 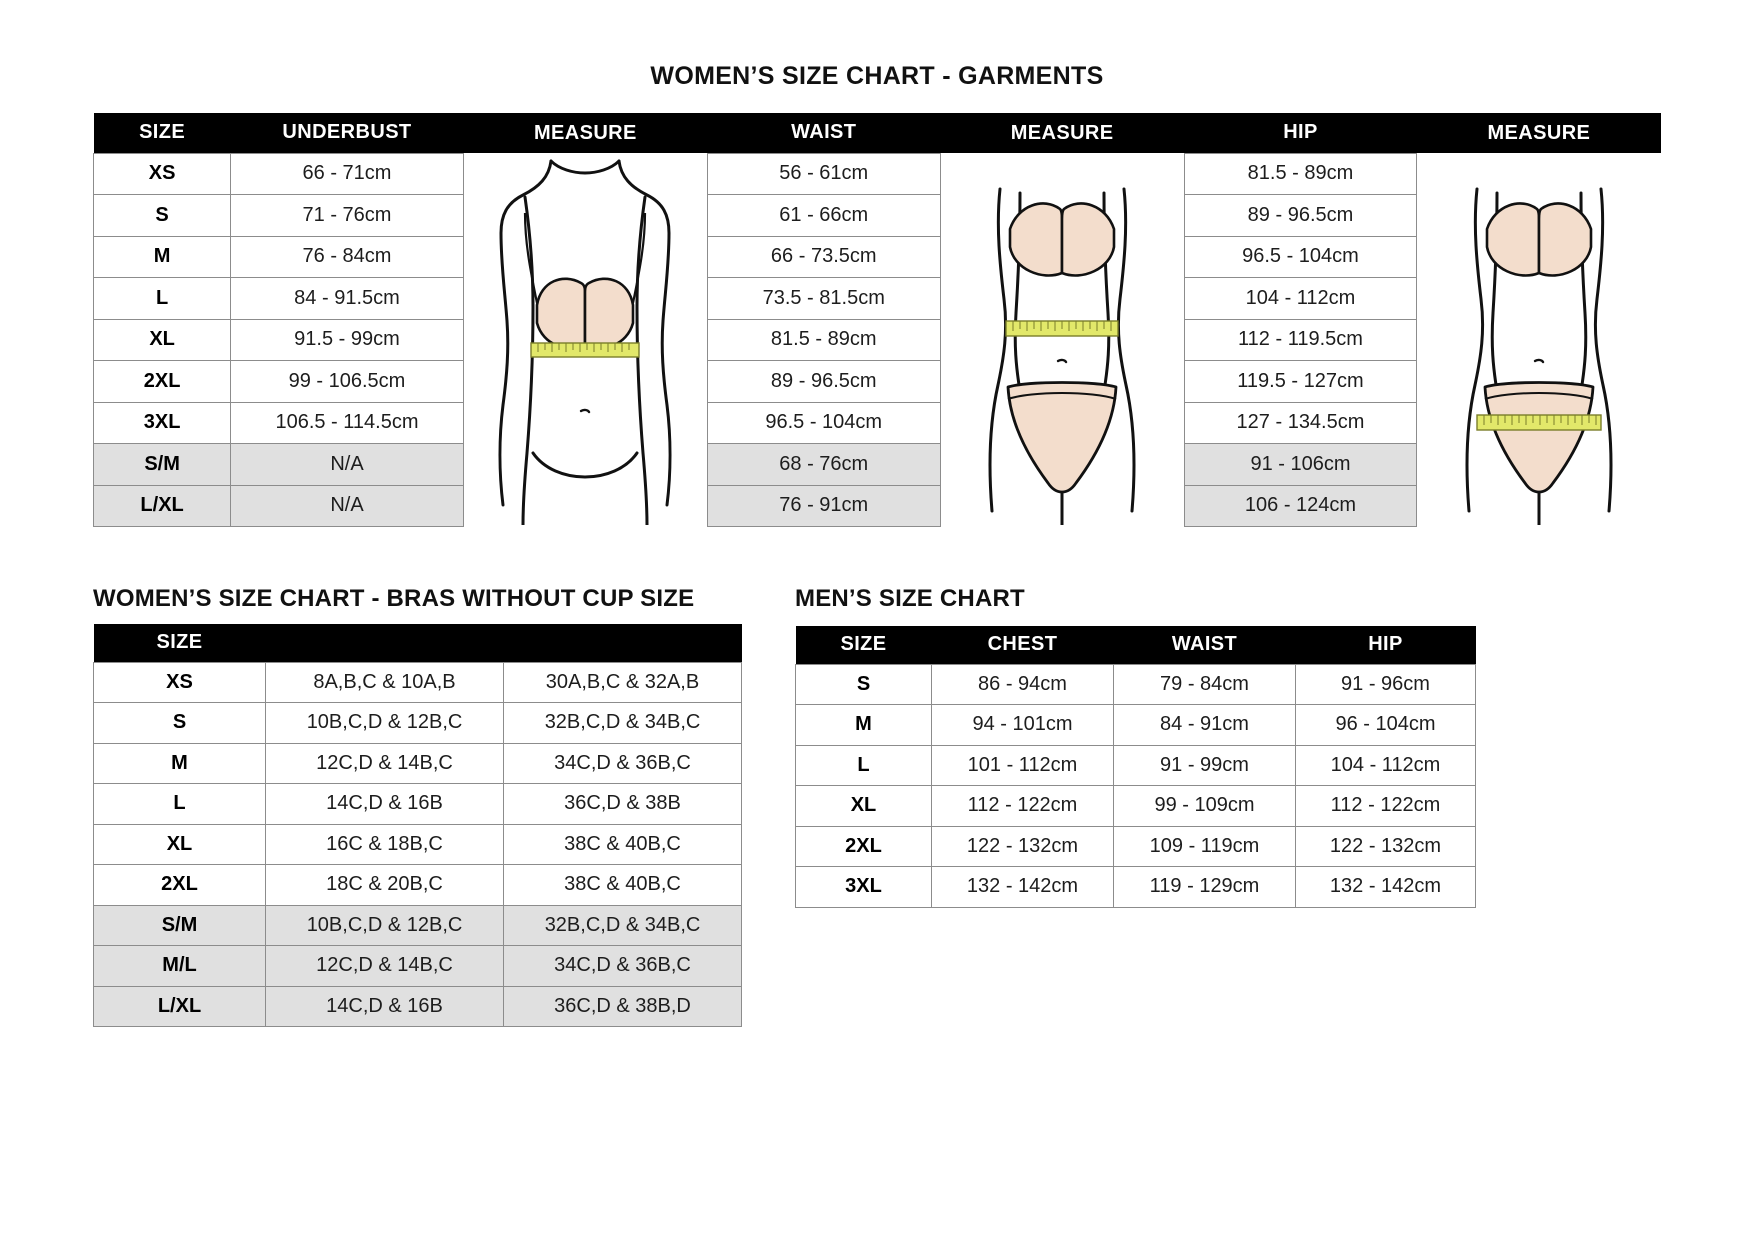 I want to click on garments-header-measure-2: MEASURE, so click(x=1062, y=133).